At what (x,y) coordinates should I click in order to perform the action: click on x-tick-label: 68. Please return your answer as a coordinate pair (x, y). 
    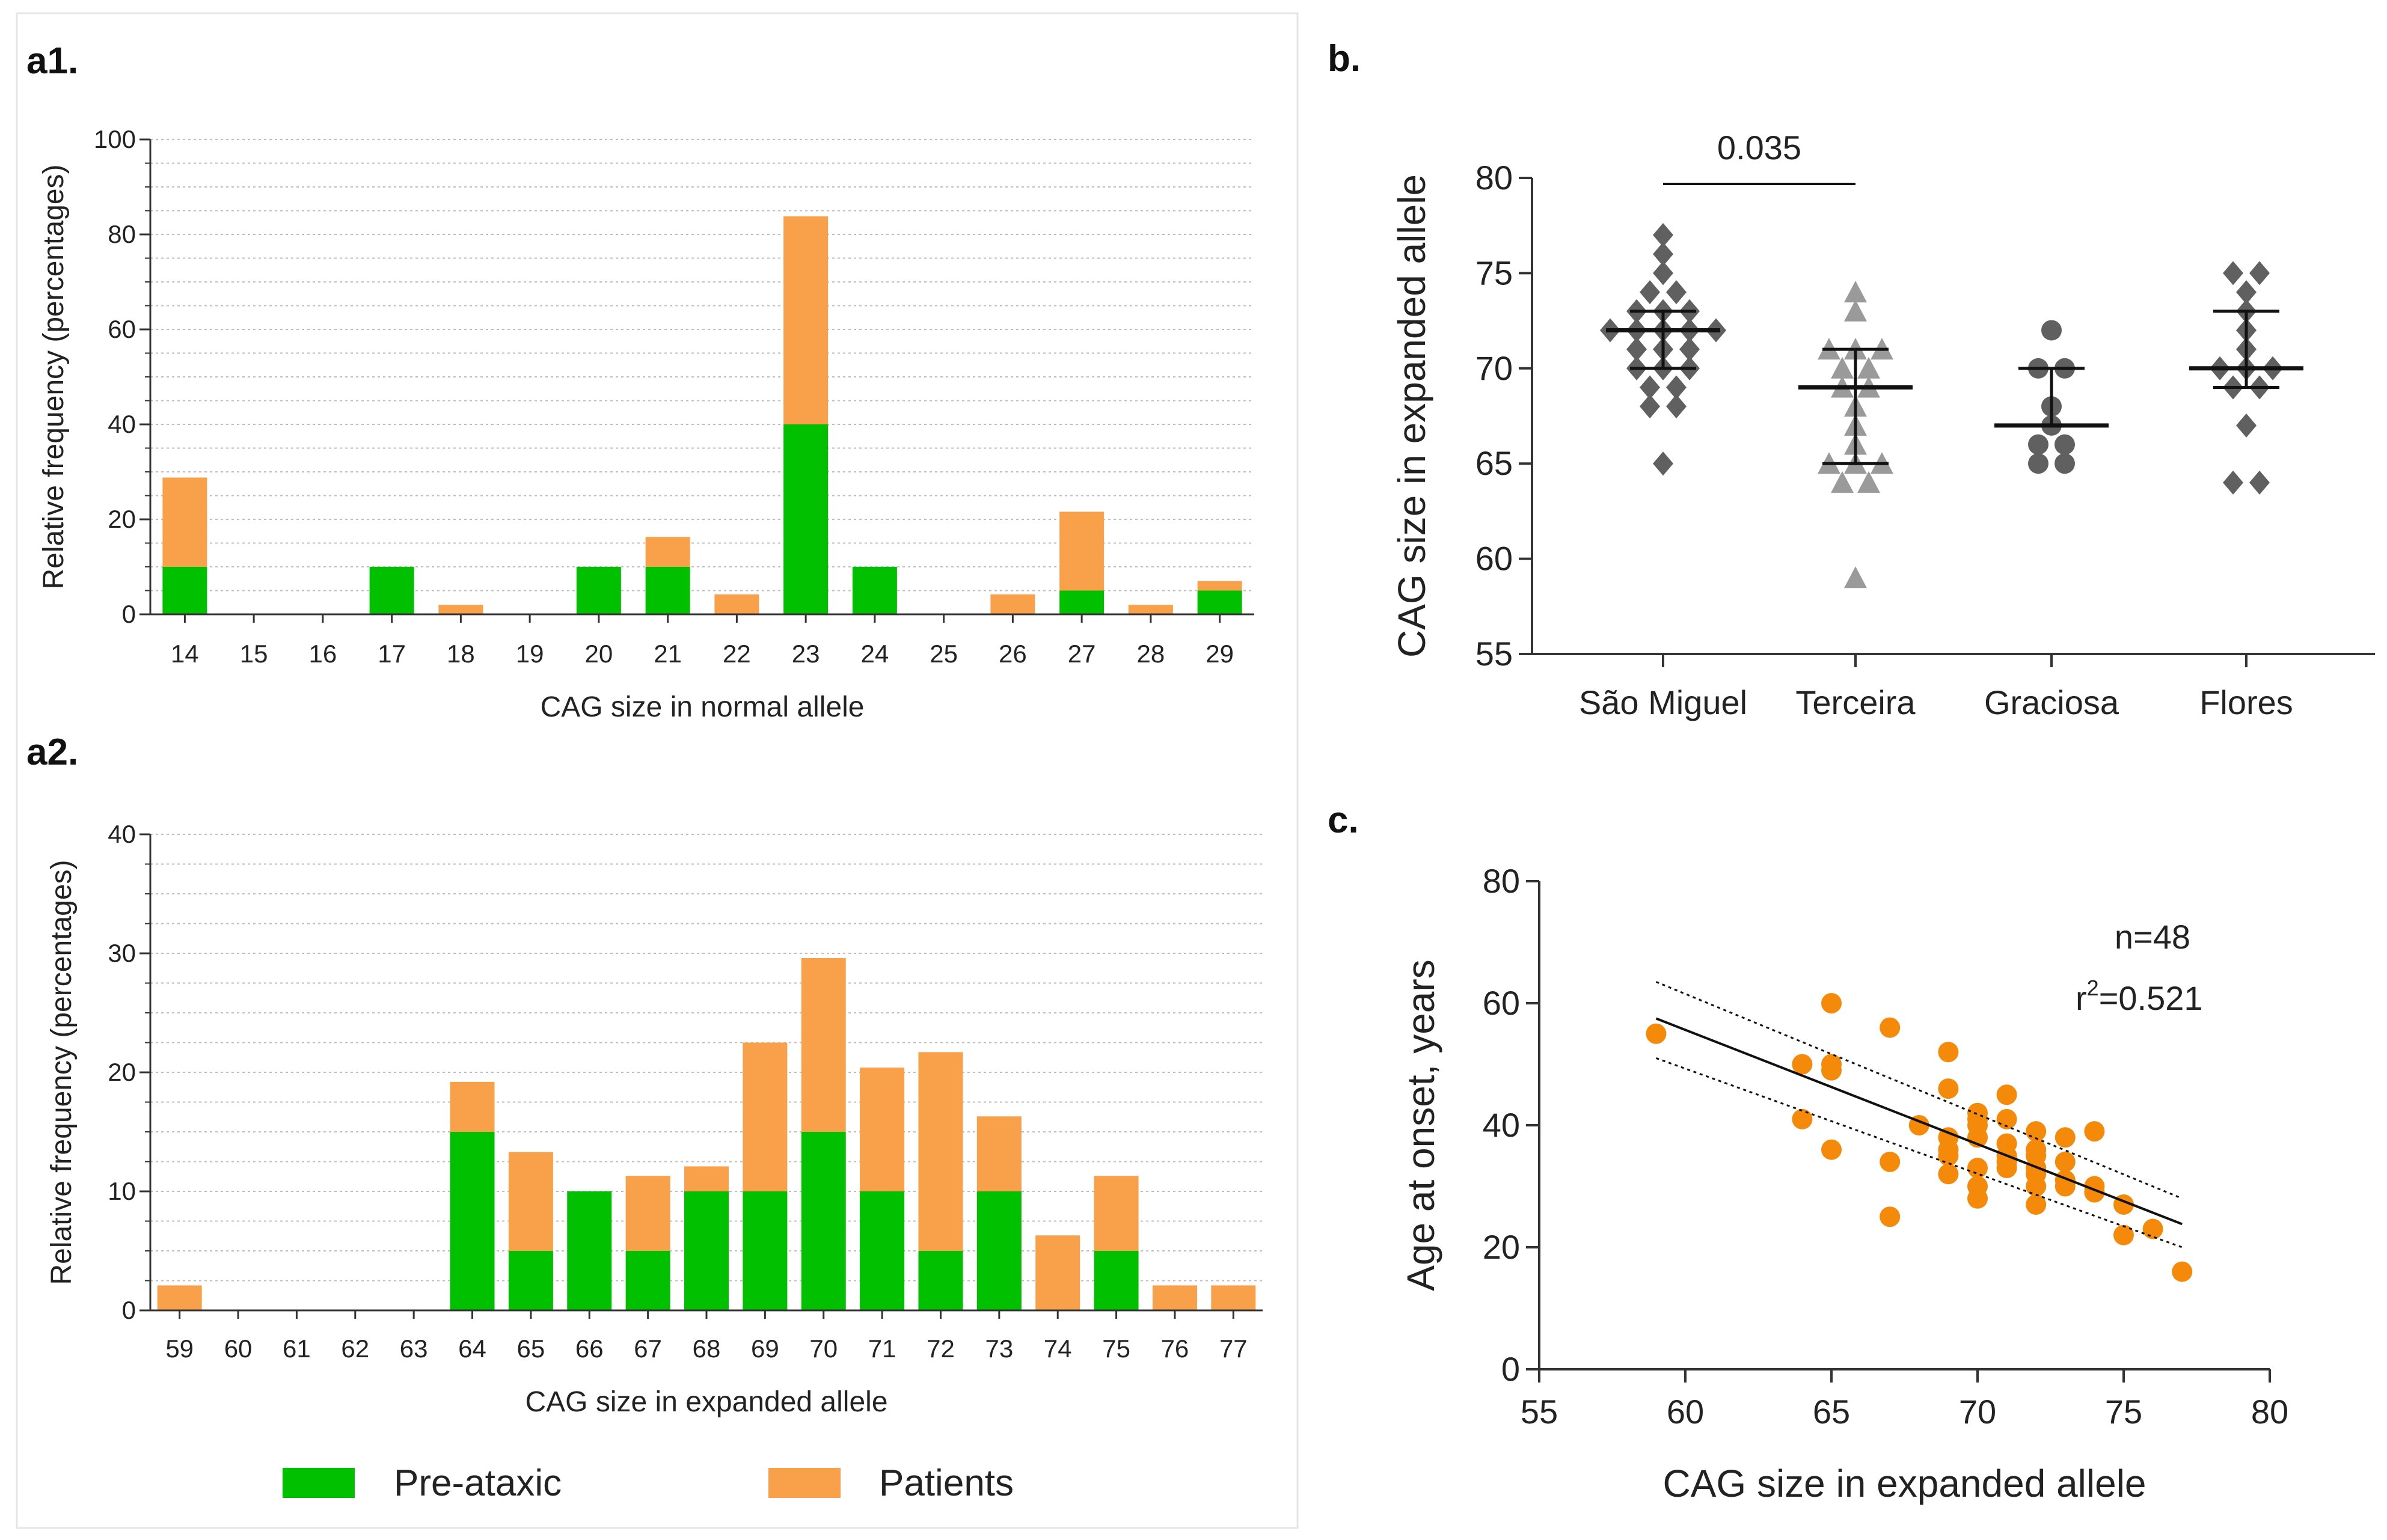
    Looking at the image, I should click on (707, 1348).